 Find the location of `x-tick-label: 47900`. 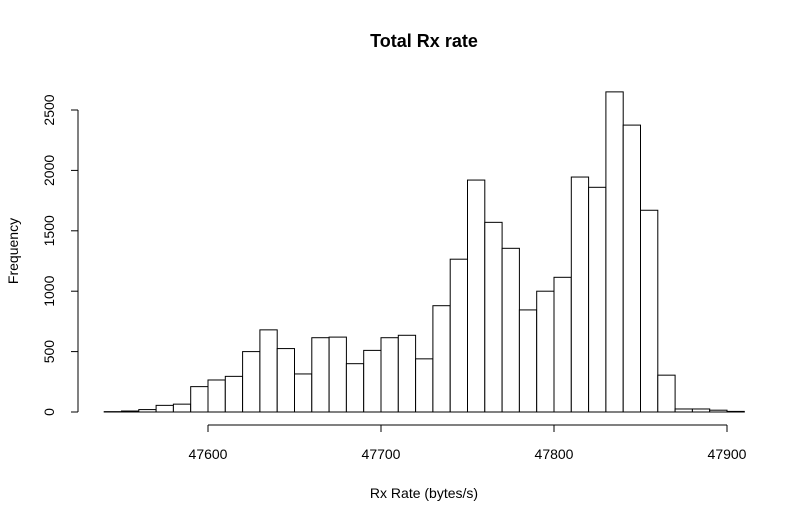

x-tick-label: 47900 is located at coordinates (727, 454).